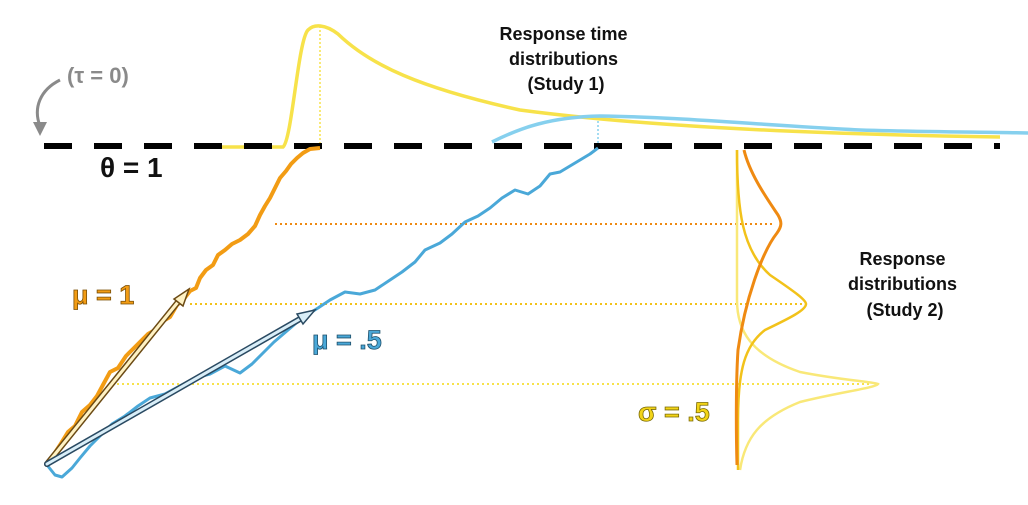  What do you see at coordinates (758, 307) in the screenshot?
I see `response-distribution-orange` at bounding box center [758, 307].